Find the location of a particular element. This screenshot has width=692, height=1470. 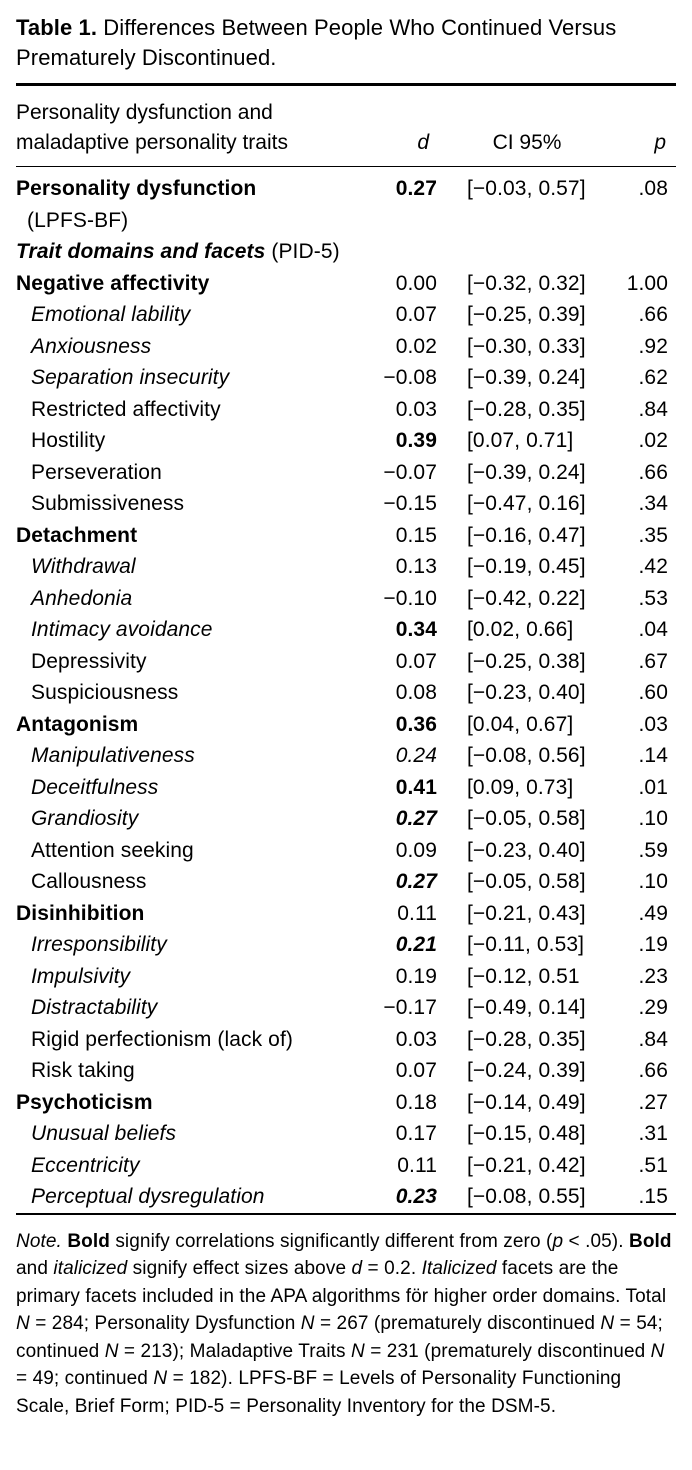

row-label-cell: Attention seeking is located at coordinates (181, 851).